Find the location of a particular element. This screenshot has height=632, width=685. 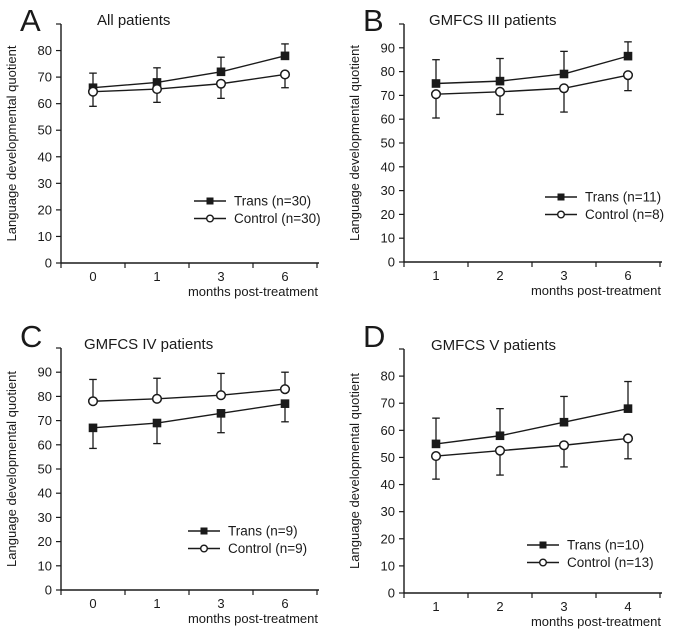

legend-label: Control (n=13) is located at coordinates (610, 562).